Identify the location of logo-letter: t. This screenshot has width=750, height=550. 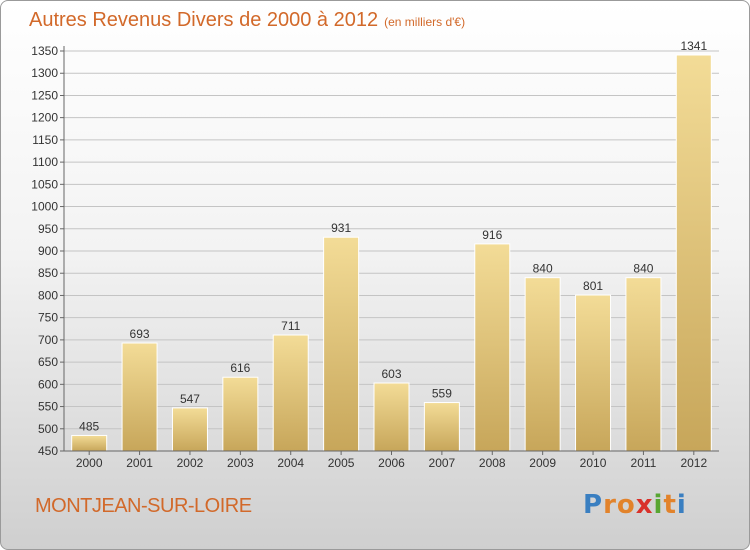
(670, 505).